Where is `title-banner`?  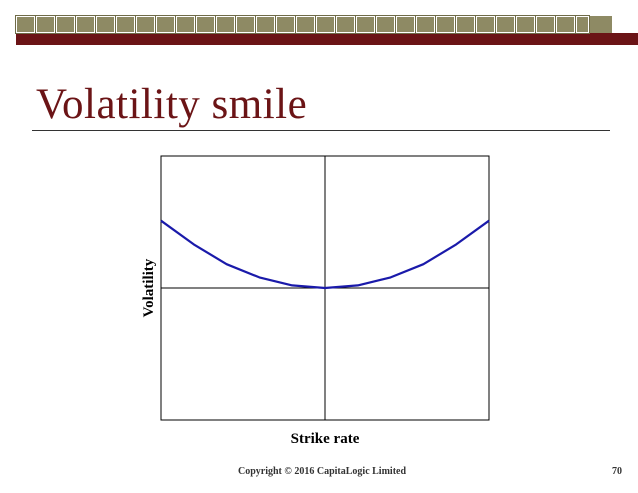 title-banner is located at coordinates (319, 24).